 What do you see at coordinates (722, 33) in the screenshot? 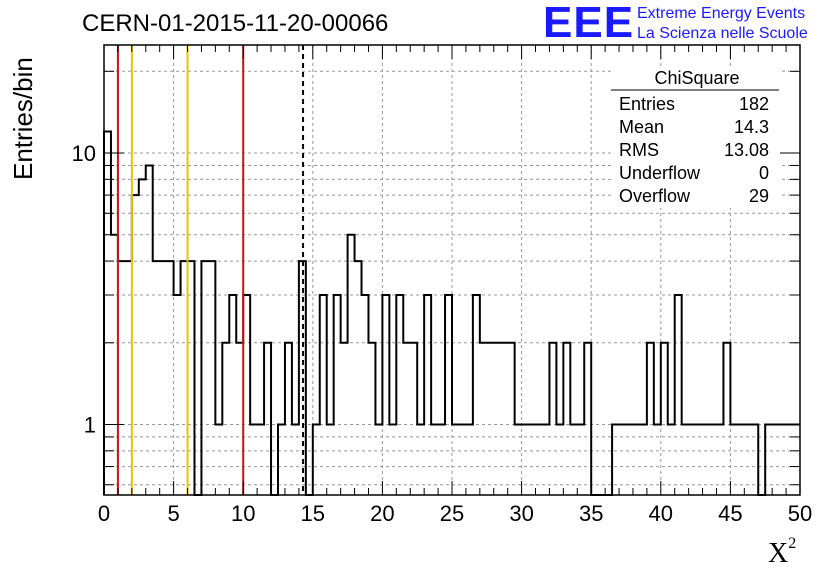
I see `logo-line-2: La Scienza nelle Scuole` at bounding box center [722, 33].